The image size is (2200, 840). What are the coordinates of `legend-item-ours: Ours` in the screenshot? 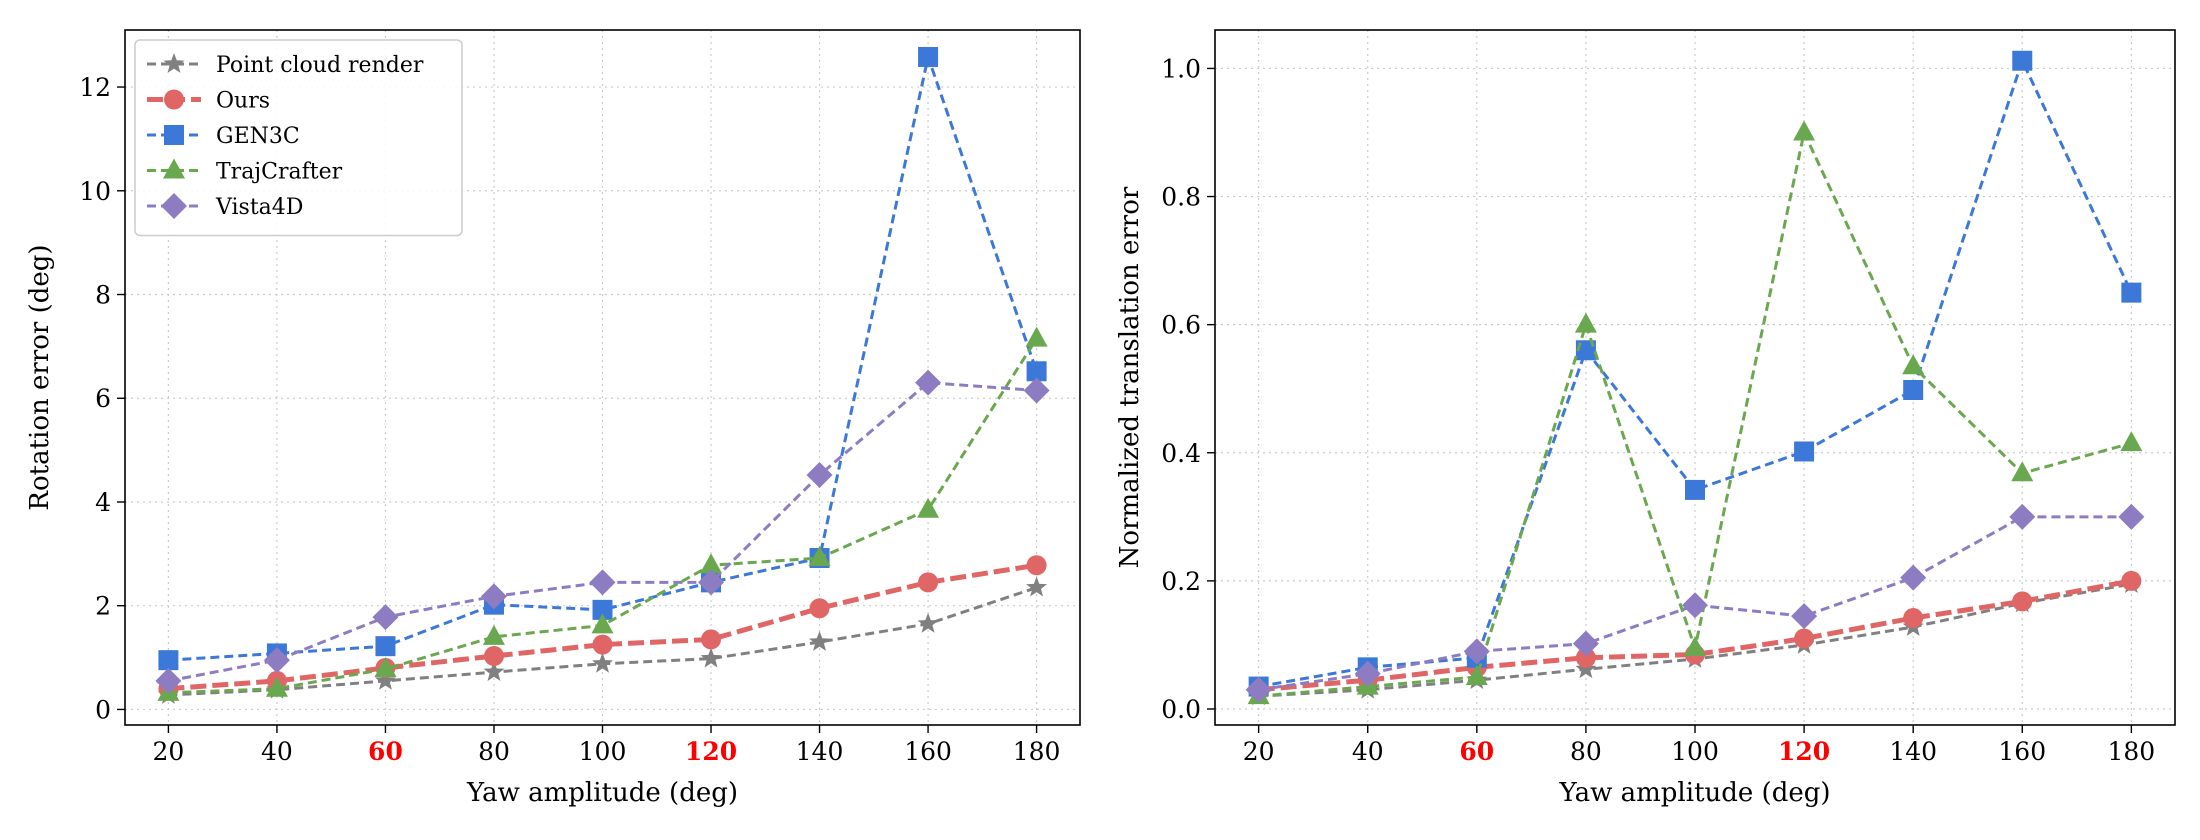 It's located at (208, 101).